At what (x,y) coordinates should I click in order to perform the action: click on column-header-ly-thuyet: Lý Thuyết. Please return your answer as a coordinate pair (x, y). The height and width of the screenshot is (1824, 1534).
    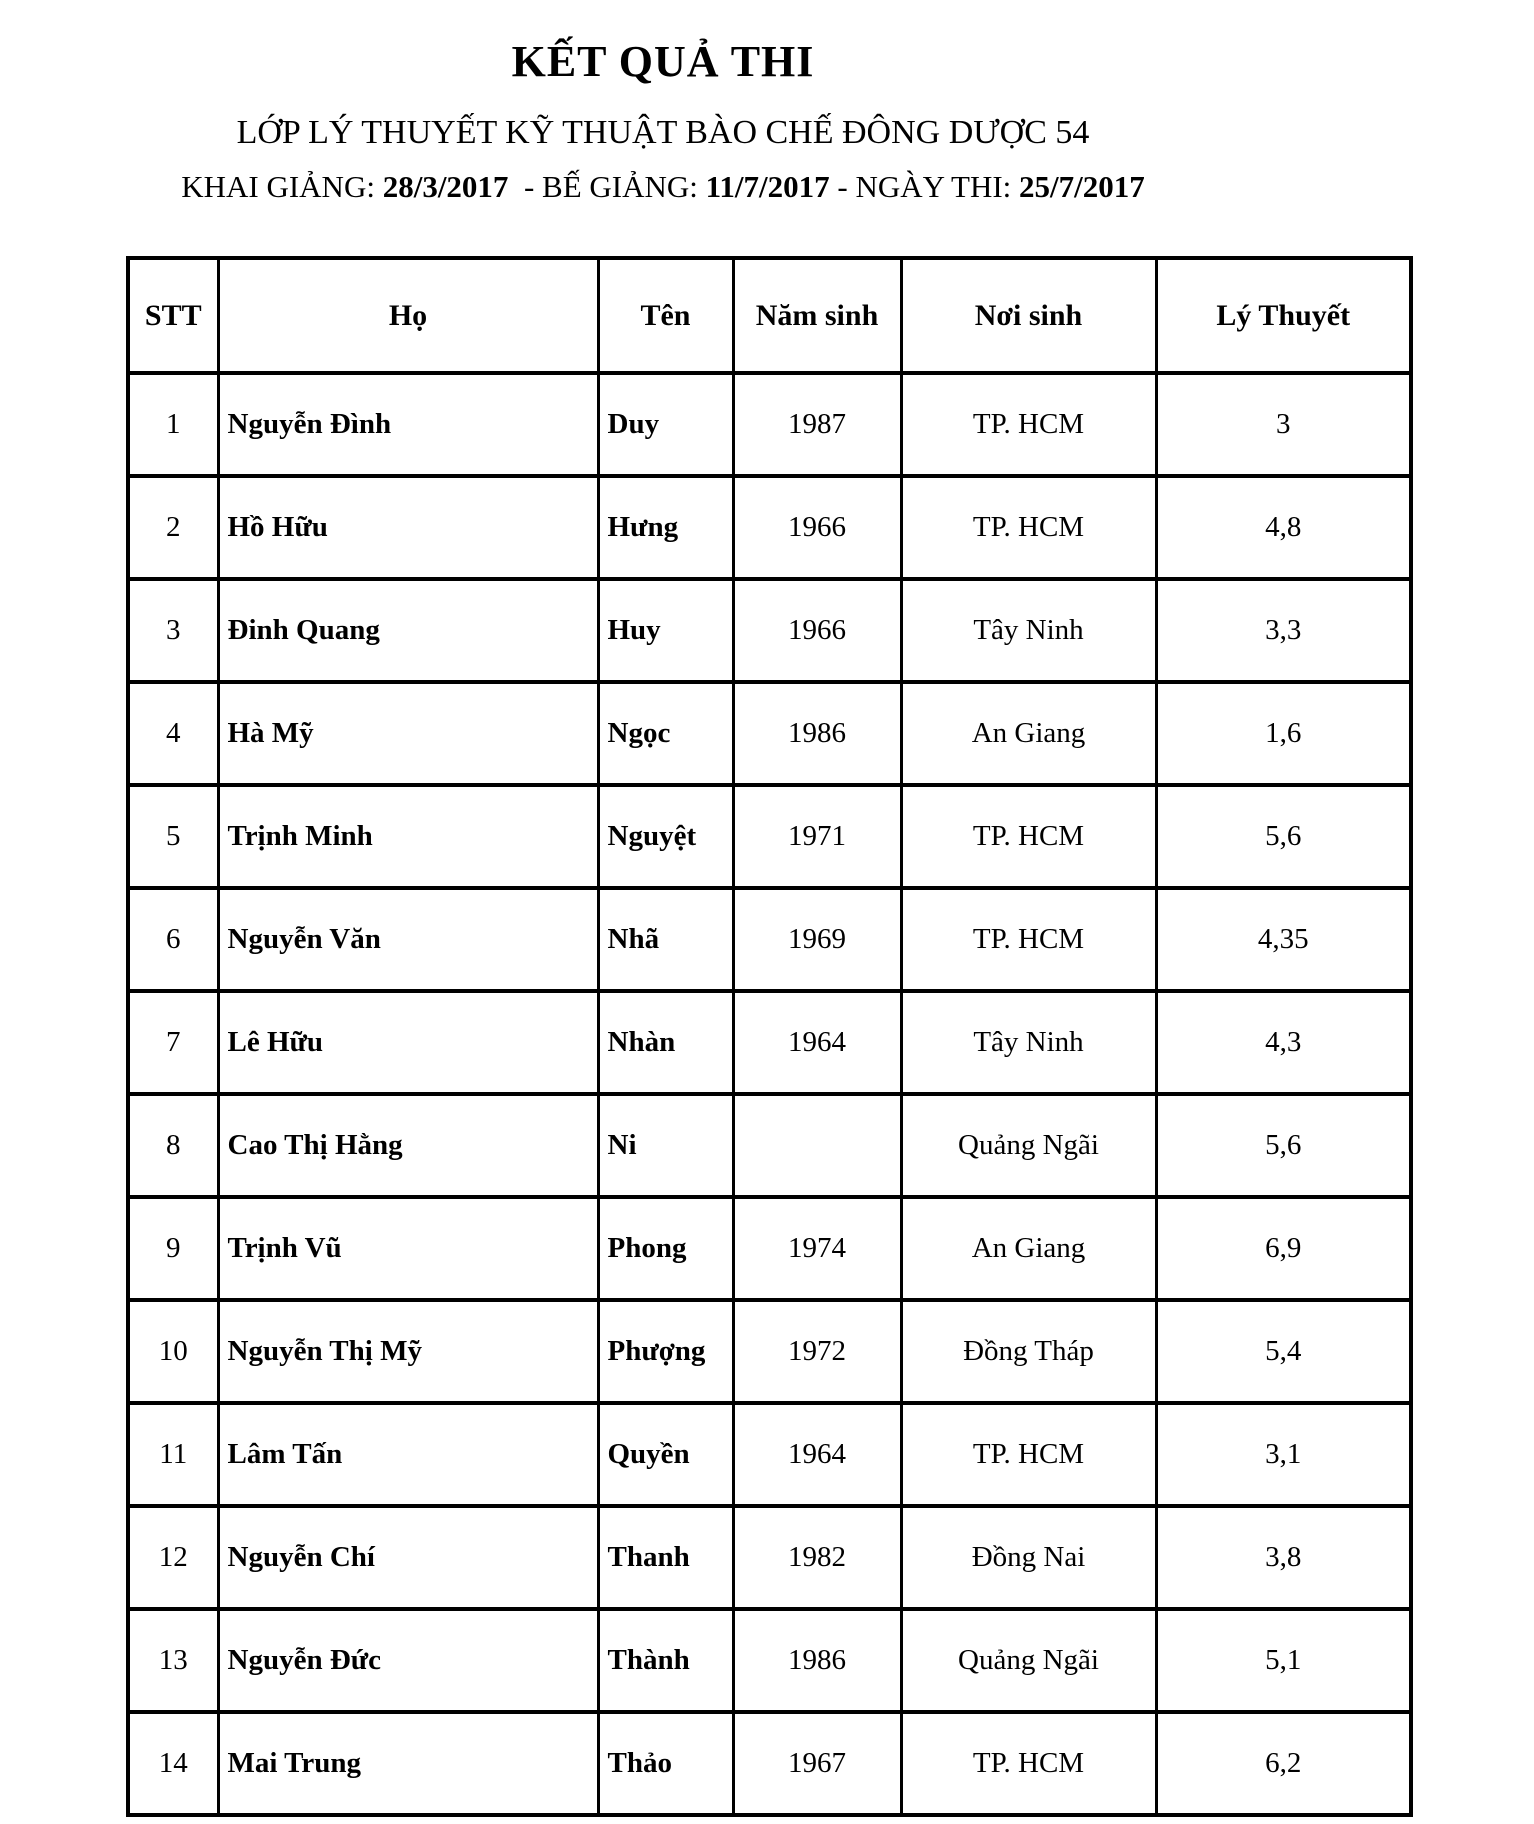
    Looking at the image, I should click on (1283, 316).